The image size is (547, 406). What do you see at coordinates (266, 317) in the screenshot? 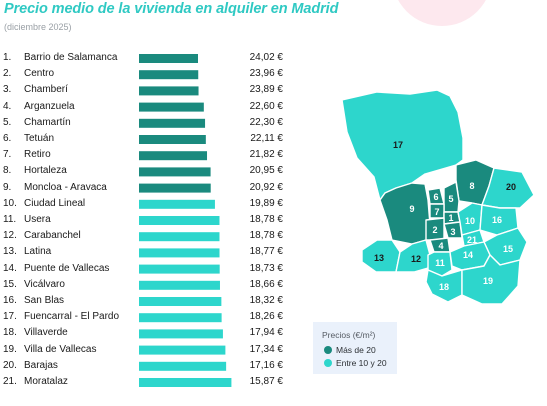
I see `price-value: 18,26 €` at bounding box center [266, 317].